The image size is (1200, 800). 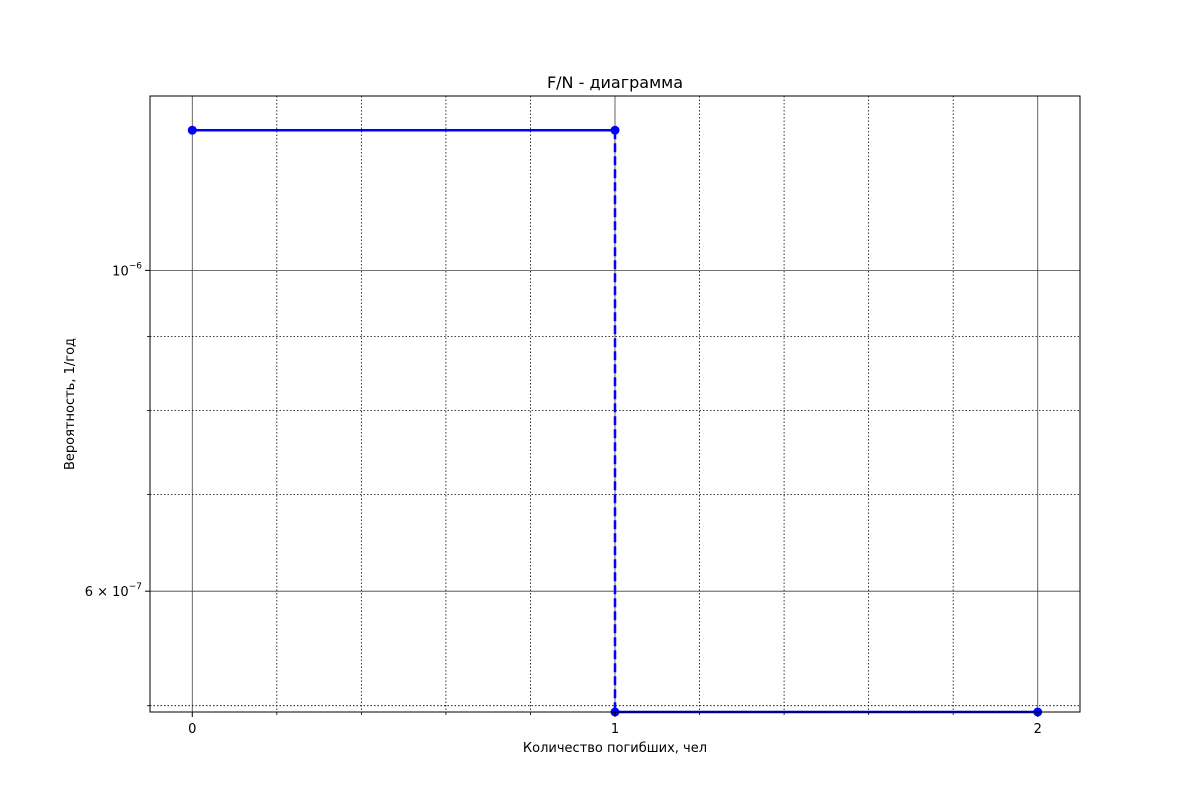 I want to click on x-tick-label: 0, so click(x=192, y=729).